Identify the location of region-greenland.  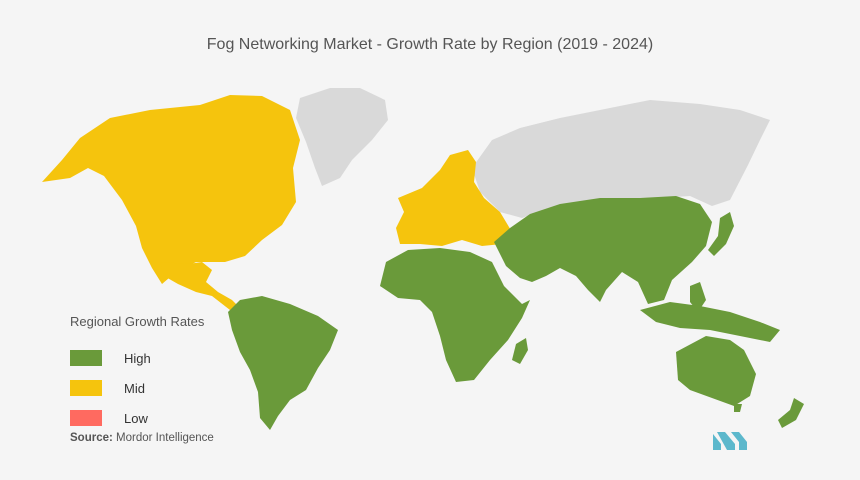
(342, 137).